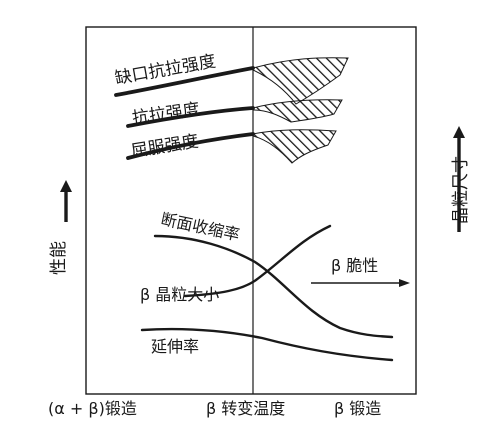 Image resolution: width=500 pixels, height=432 pixels. I want to click on beta-grain-size-curve, so click(257, 261).